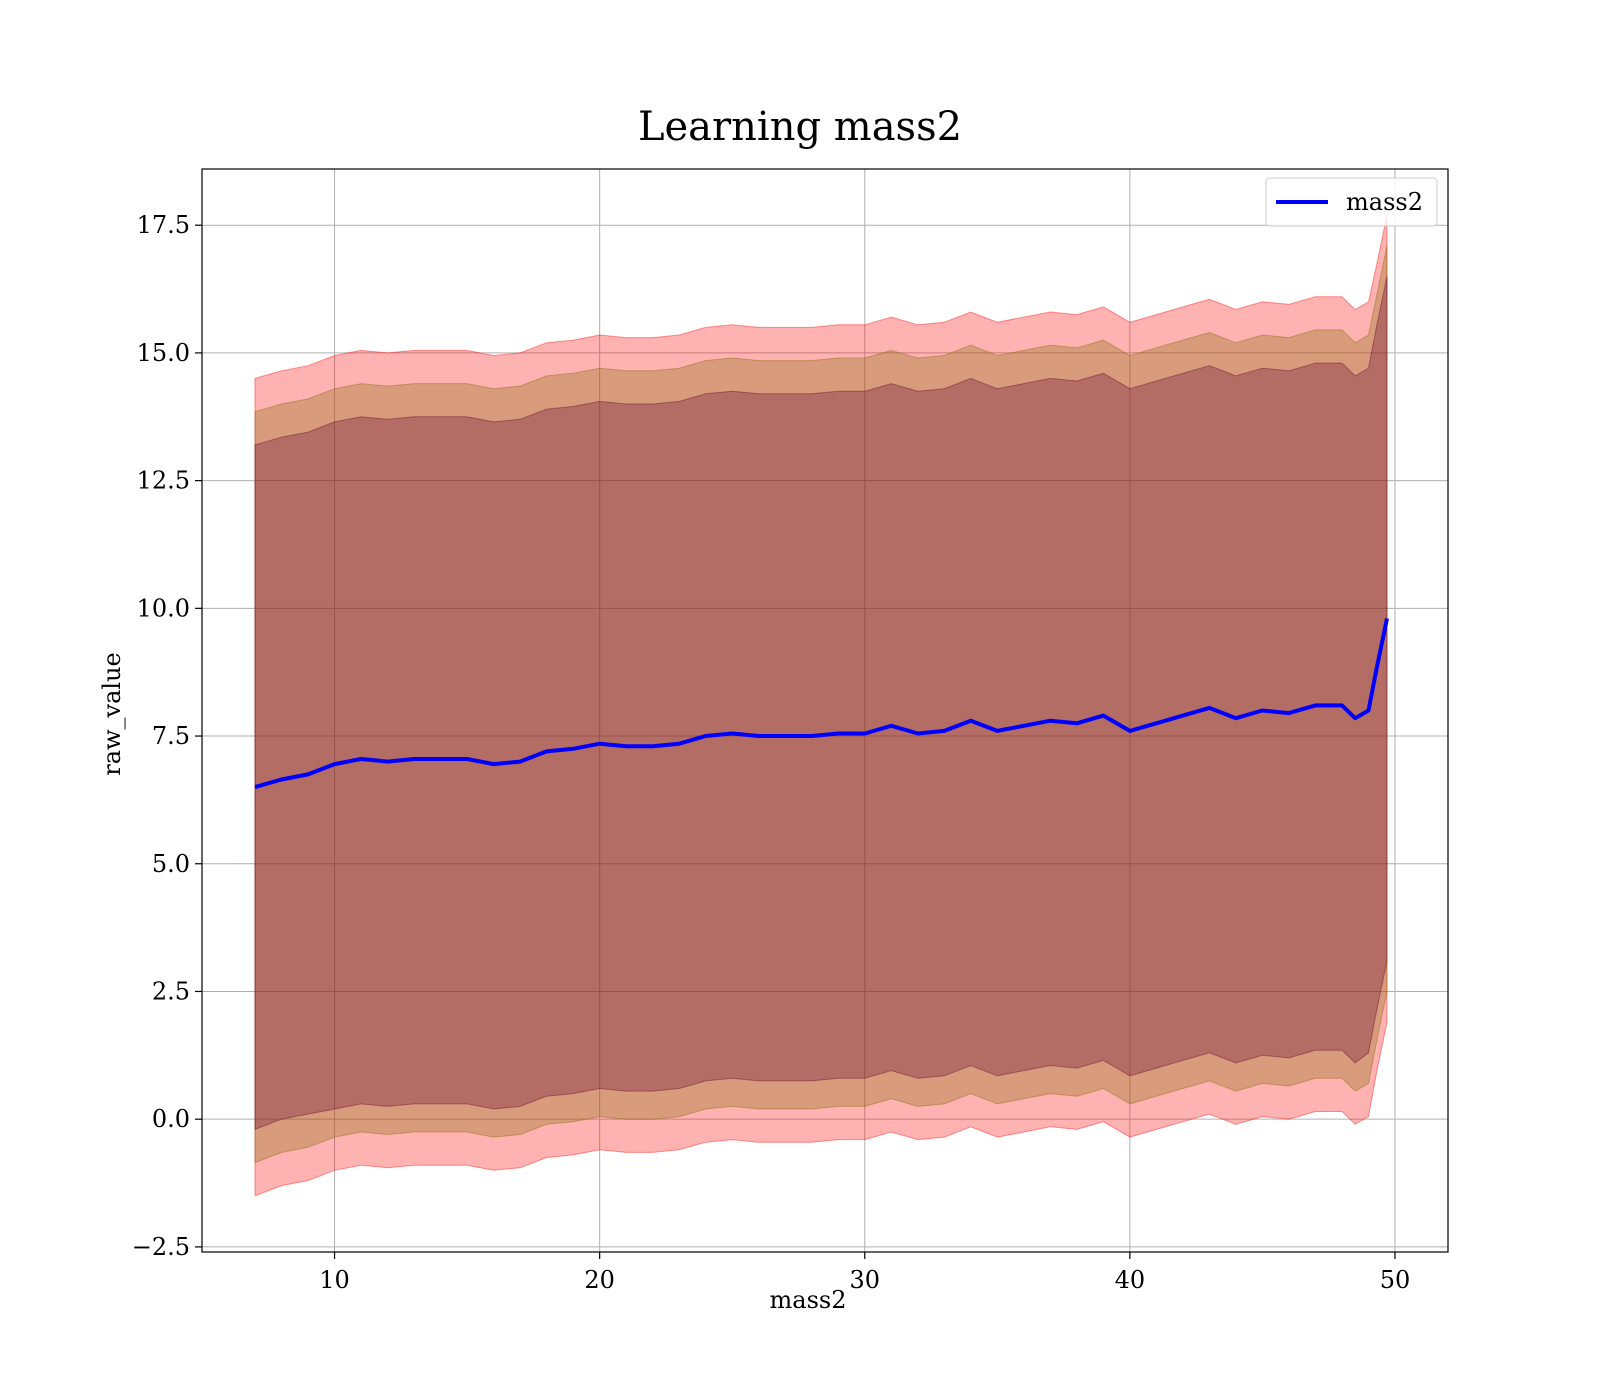  Describe the element at coordinates (864, 1280) in the screenshot. I see `x-tick-label-2: 30` at that location.